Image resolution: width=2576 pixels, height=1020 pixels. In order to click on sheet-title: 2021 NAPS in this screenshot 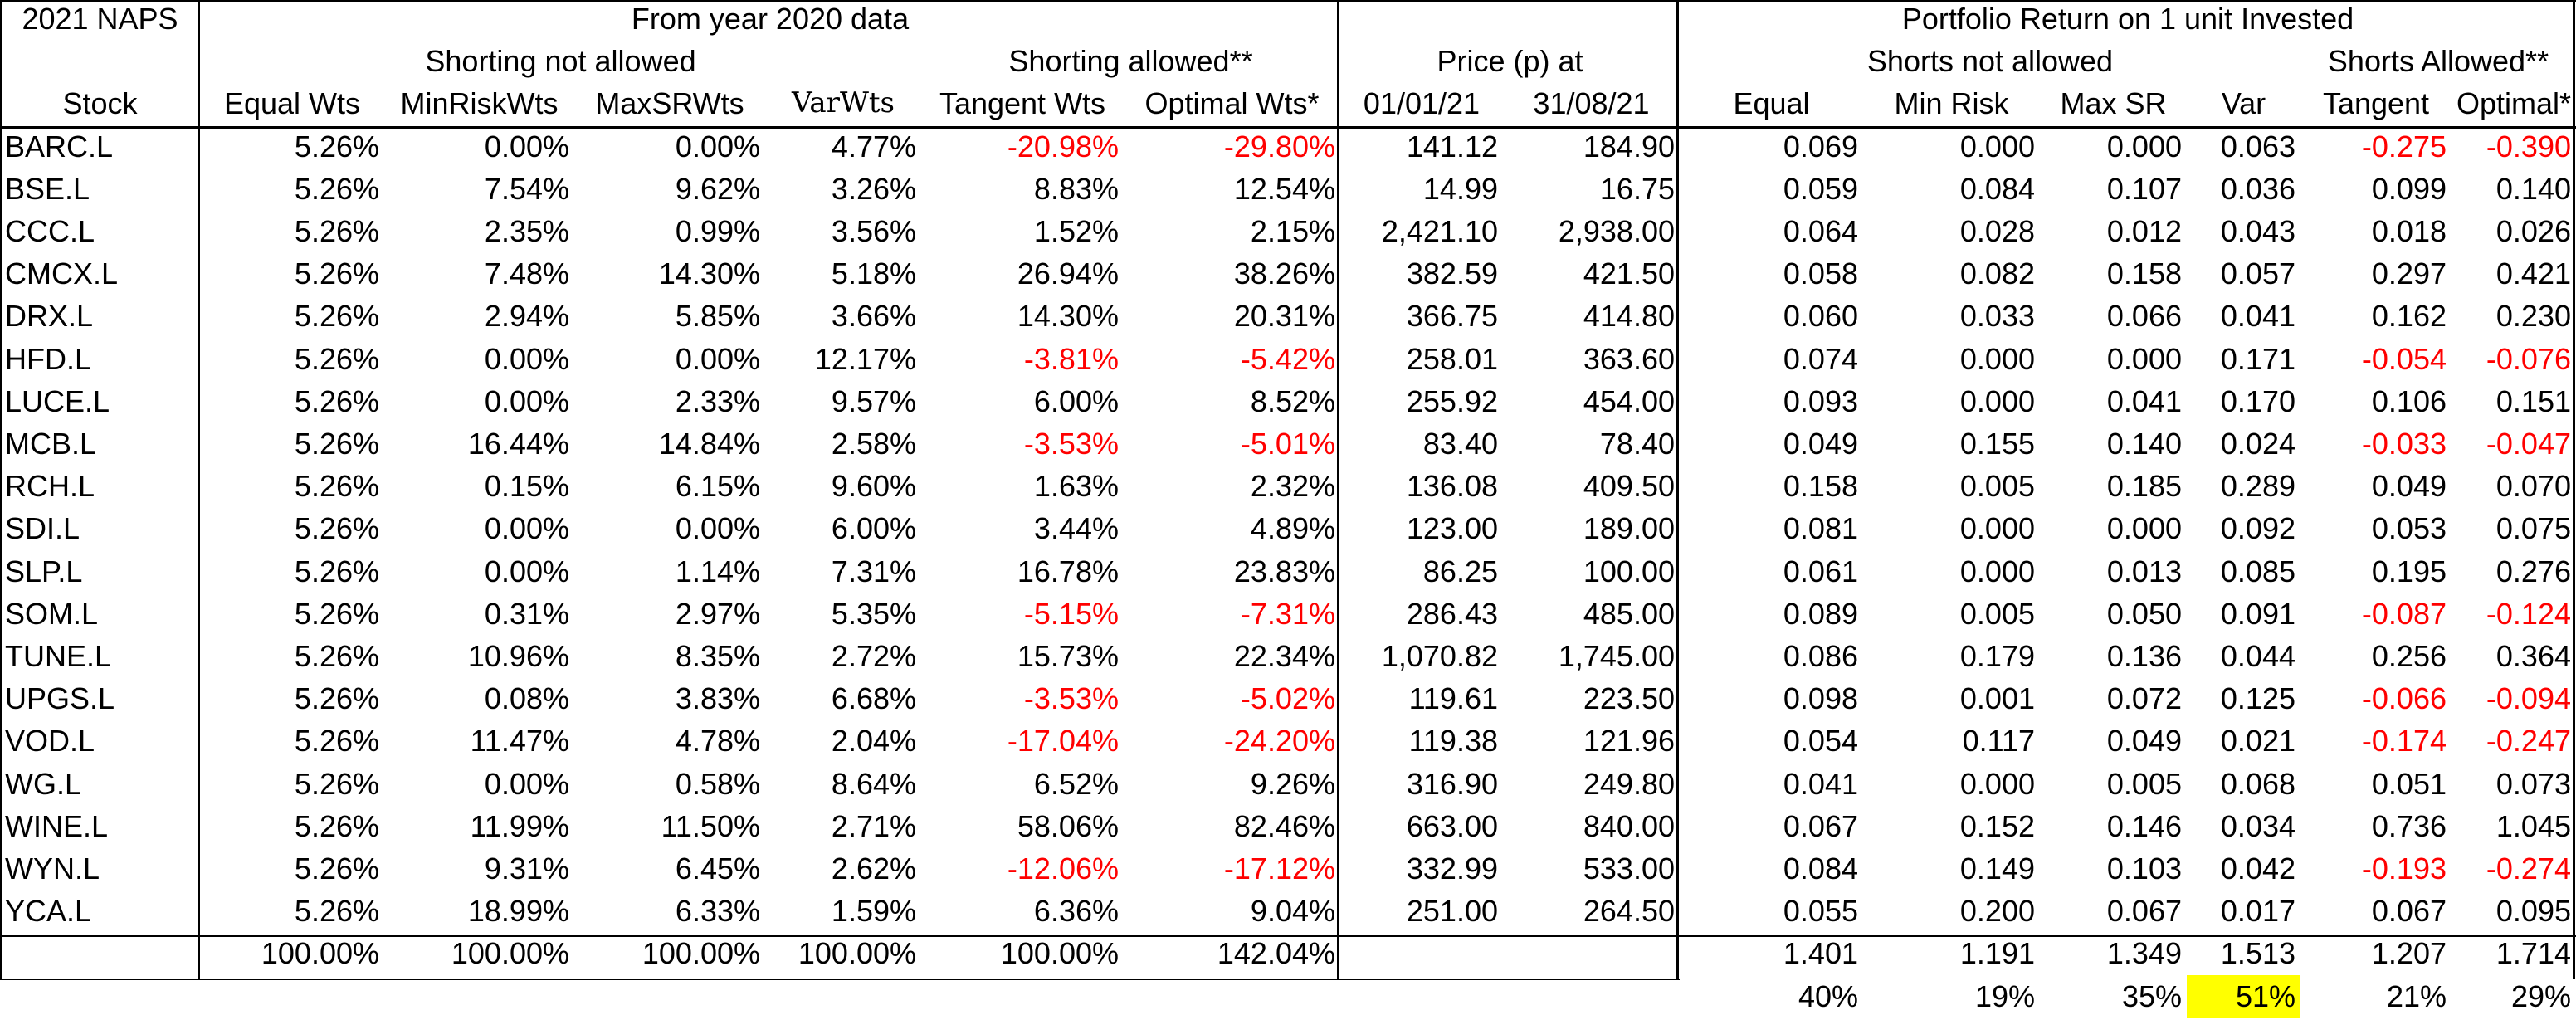, I will do `click(100, 19)`.